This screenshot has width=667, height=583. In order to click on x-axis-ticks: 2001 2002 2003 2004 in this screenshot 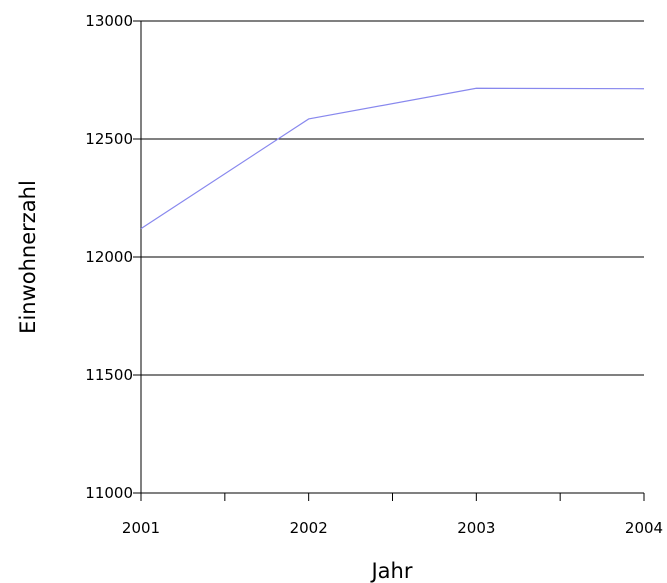, I will do `click(392, 515)`.